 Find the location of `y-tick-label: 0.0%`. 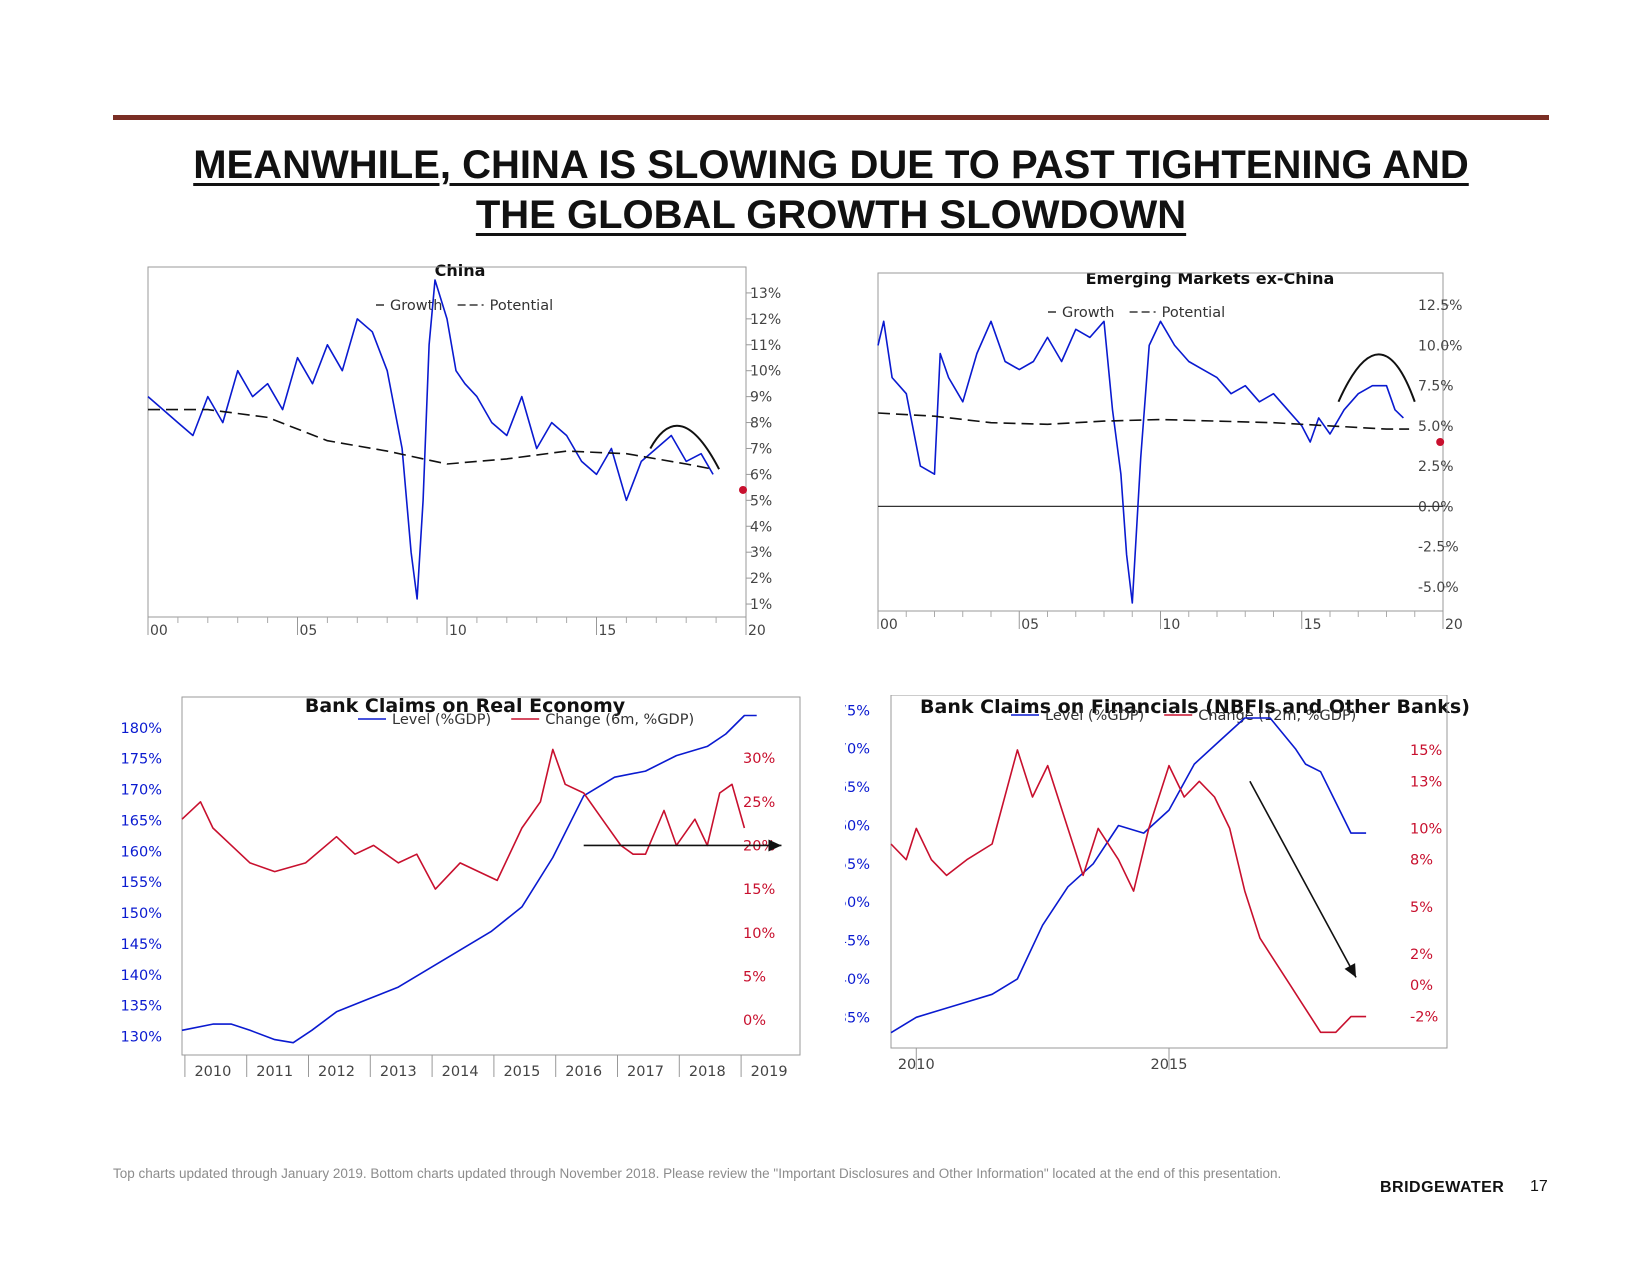

y-tick-label: 0.0% is located at coordinates (1436, 507).